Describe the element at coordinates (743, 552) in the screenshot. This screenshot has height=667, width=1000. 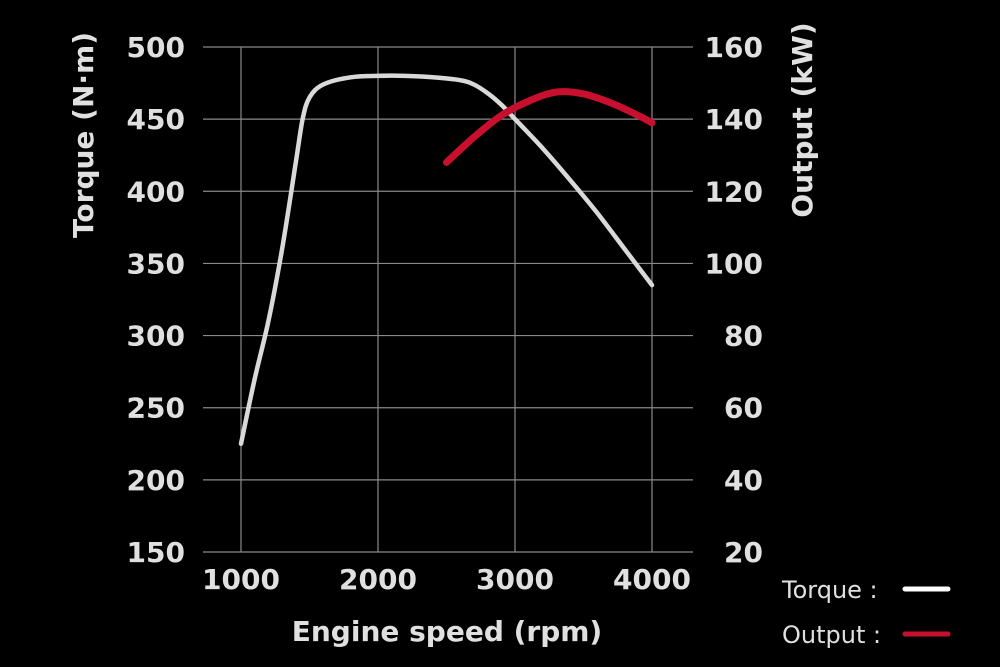
I see `right-tick-label: 20` at that location.